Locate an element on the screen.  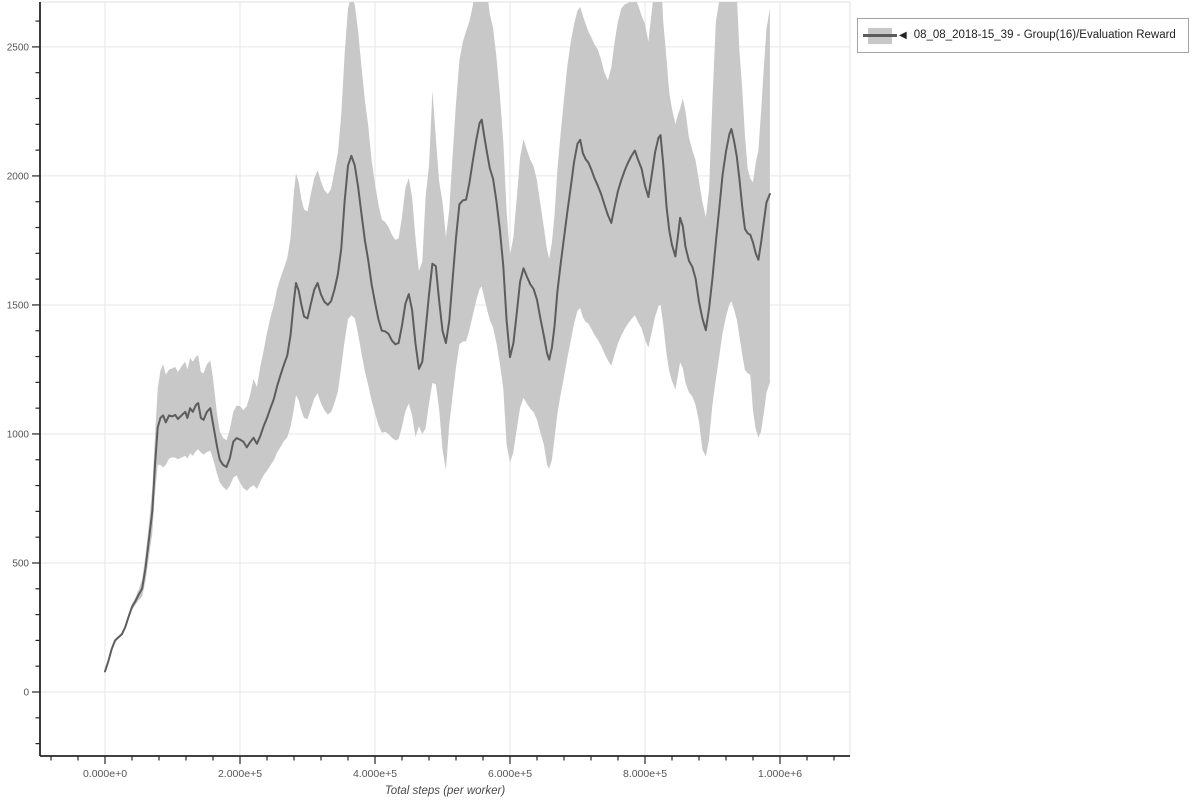
x-tick-label: 6.000e+5 is located at coordinates (510, 774).